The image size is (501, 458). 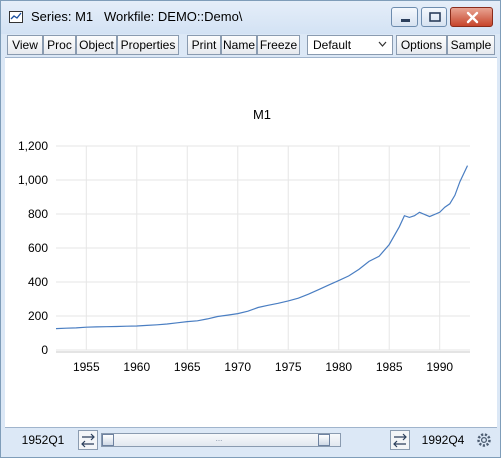 What do you see at coordinates (389, 367) in the screenshot?
I see `x-tick-label: 1985` at bounding box center [389, 367].